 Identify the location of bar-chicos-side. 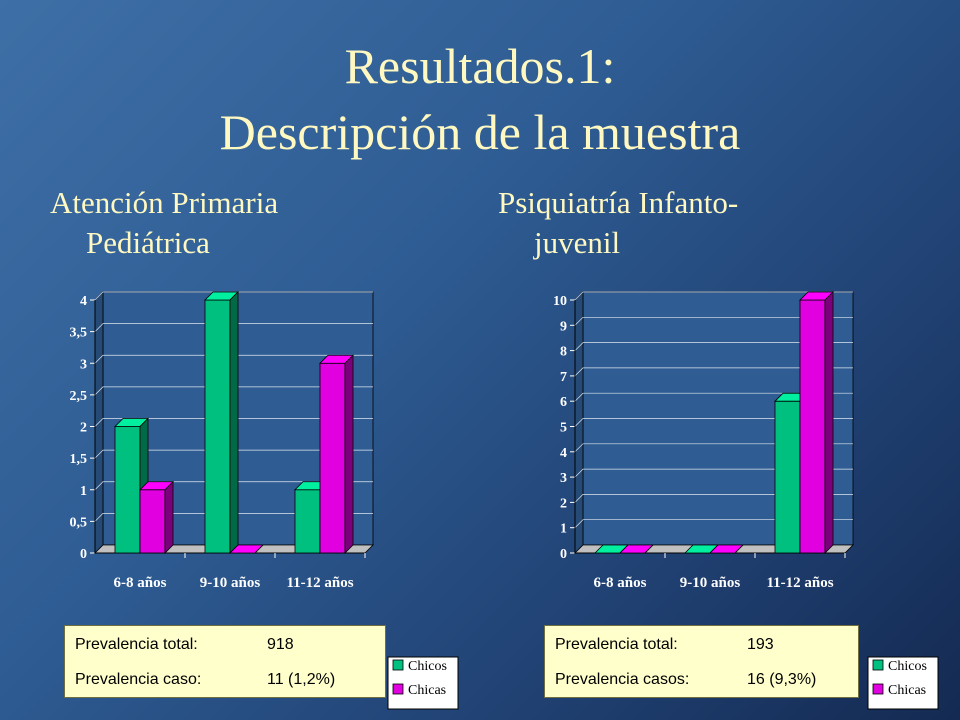
(234, 422).